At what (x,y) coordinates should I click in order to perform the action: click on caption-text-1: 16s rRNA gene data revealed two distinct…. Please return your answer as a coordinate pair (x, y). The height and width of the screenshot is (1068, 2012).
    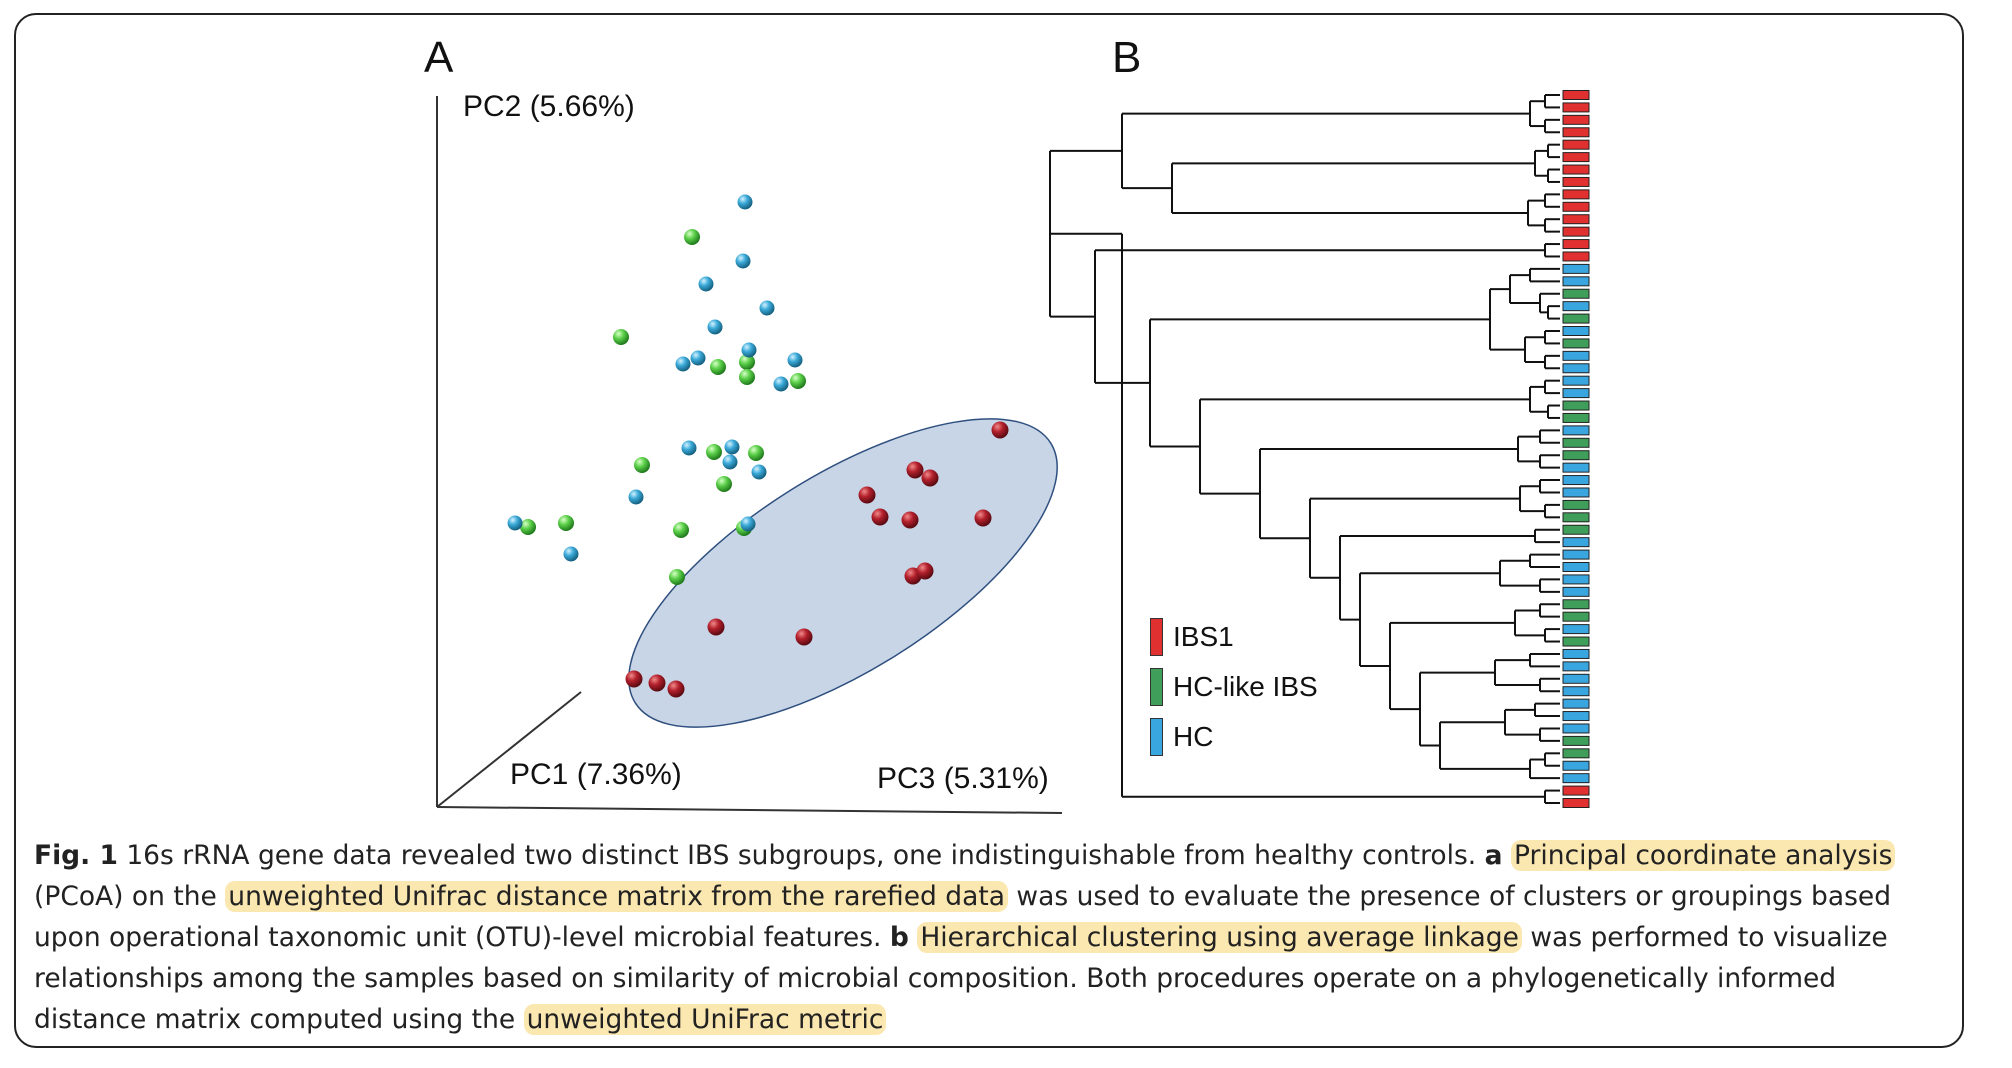
    Looking at the image, I should click on (801, 855).